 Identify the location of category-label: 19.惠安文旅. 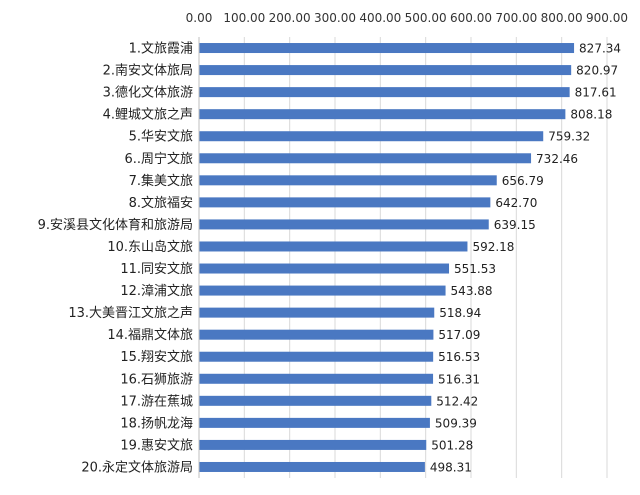
(156, 445).